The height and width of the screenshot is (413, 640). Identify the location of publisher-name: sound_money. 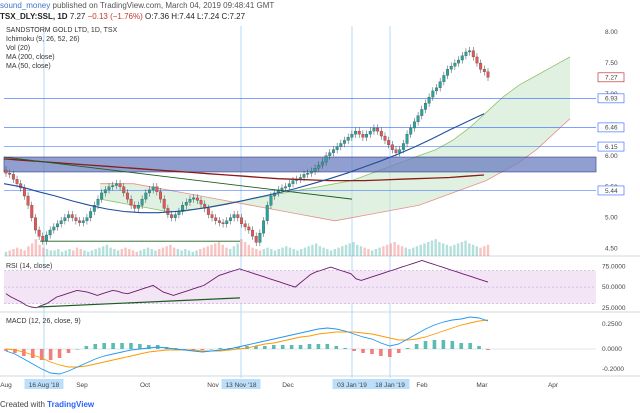
(25, 5).